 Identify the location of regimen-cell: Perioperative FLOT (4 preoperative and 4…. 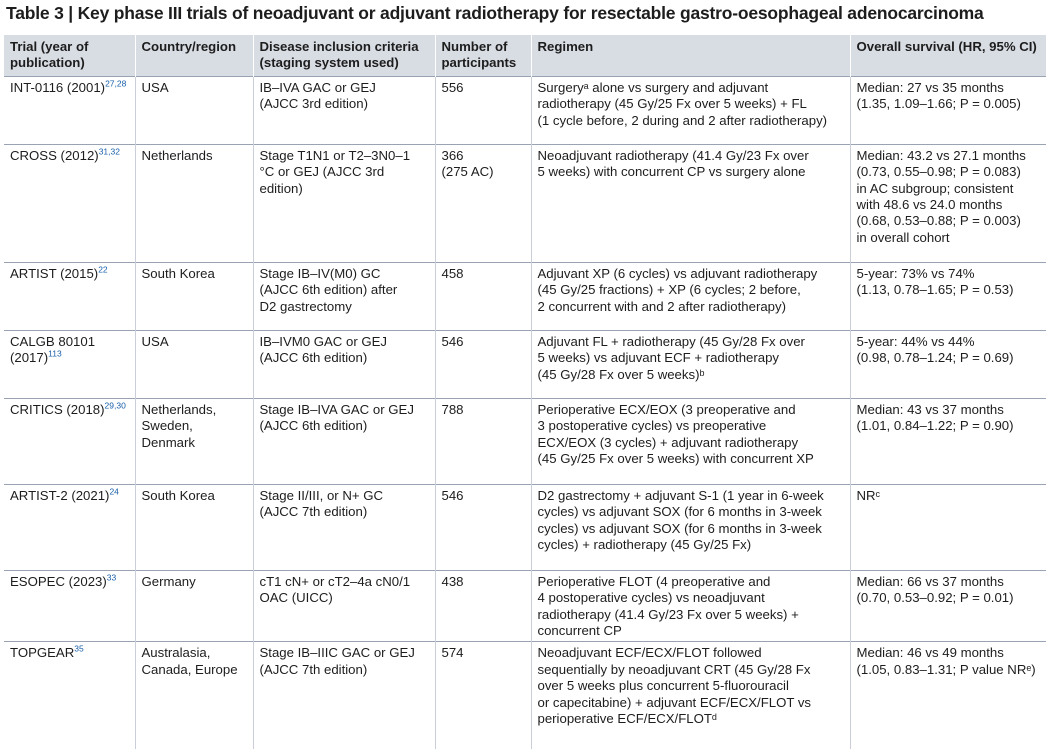
(691, 605).